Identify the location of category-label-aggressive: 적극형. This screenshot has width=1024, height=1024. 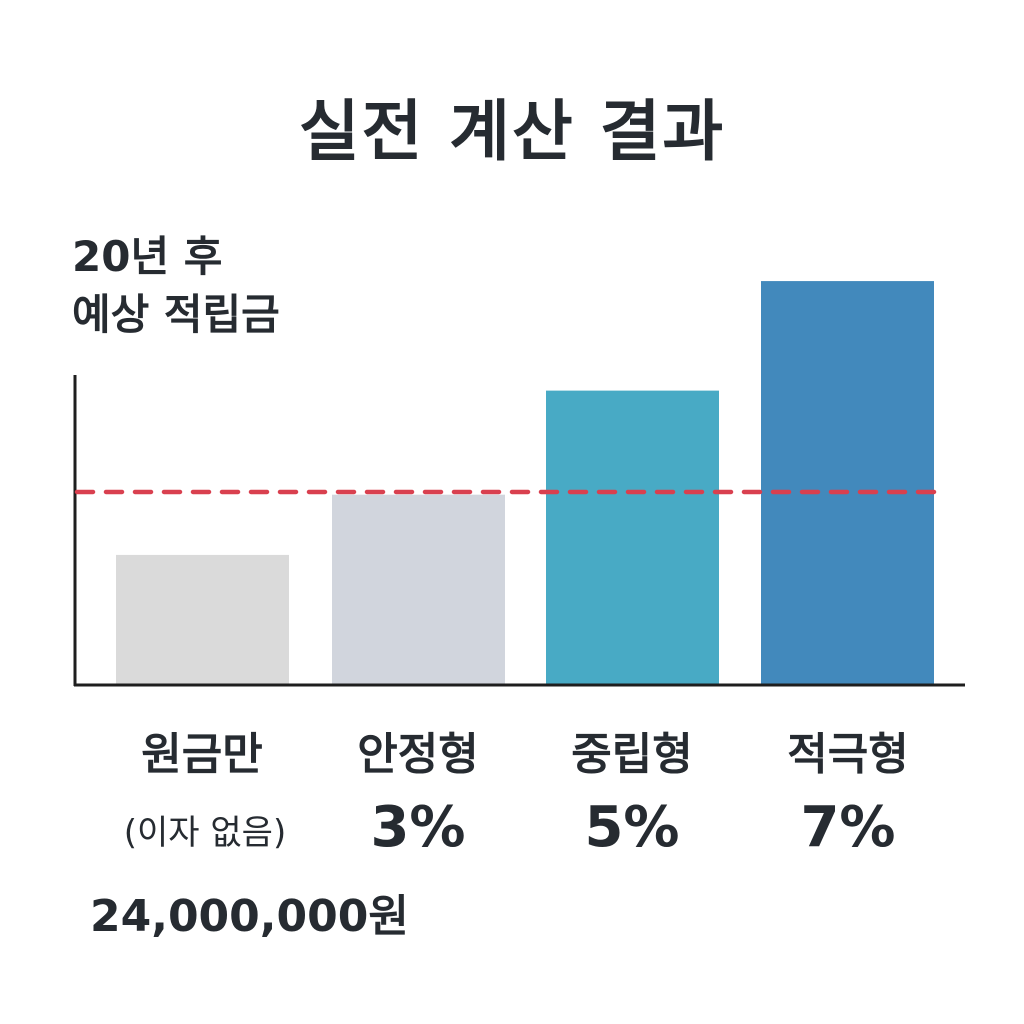
(848, 754).